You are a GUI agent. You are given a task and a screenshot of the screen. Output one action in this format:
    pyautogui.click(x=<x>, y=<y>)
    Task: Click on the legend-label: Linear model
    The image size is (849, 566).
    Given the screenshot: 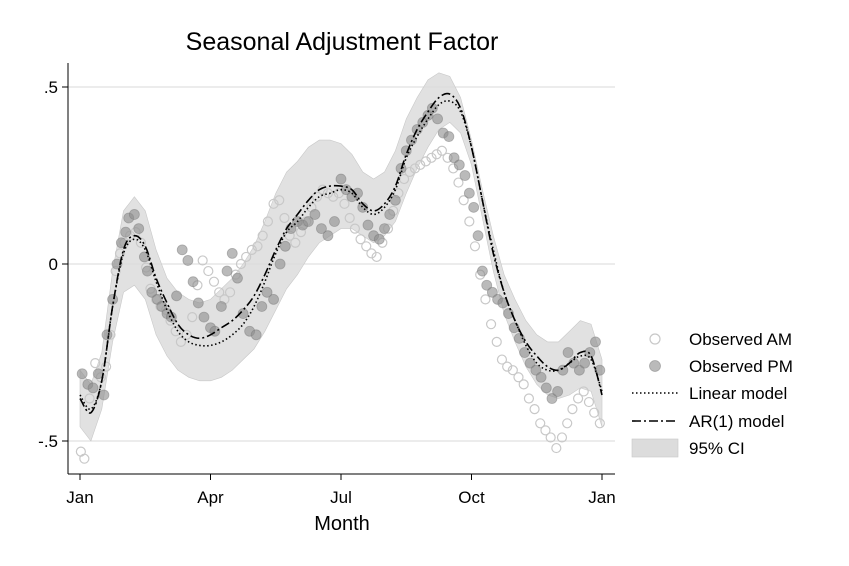 What is the action you would take?
    pyautogui.click(x=738, y=393)
    